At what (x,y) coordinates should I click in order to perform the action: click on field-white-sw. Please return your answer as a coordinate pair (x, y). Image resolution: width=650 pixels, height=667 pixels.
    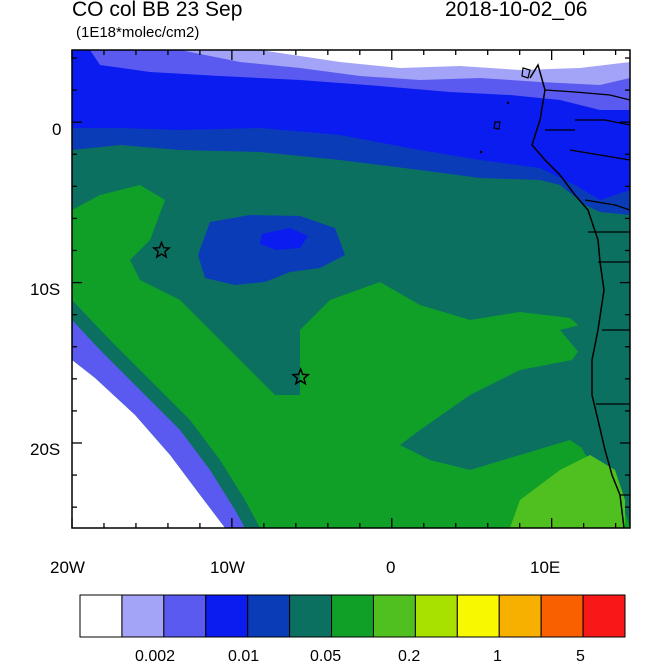
    Looking at the image, I should click on (148, 444).